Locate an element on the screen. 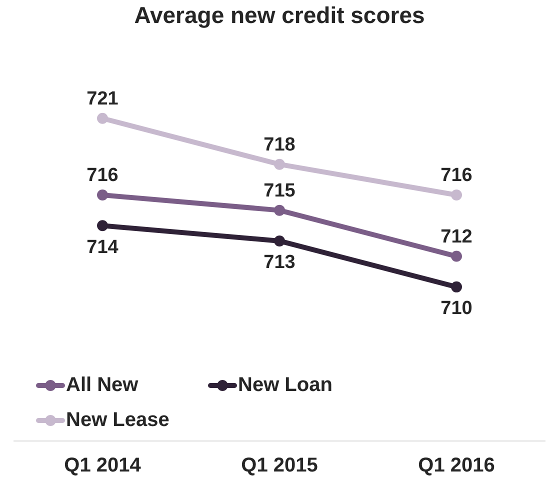 The height and width of the screenshot is (498, 560). legend-label: New Lease is located at coordinates (118, 420).